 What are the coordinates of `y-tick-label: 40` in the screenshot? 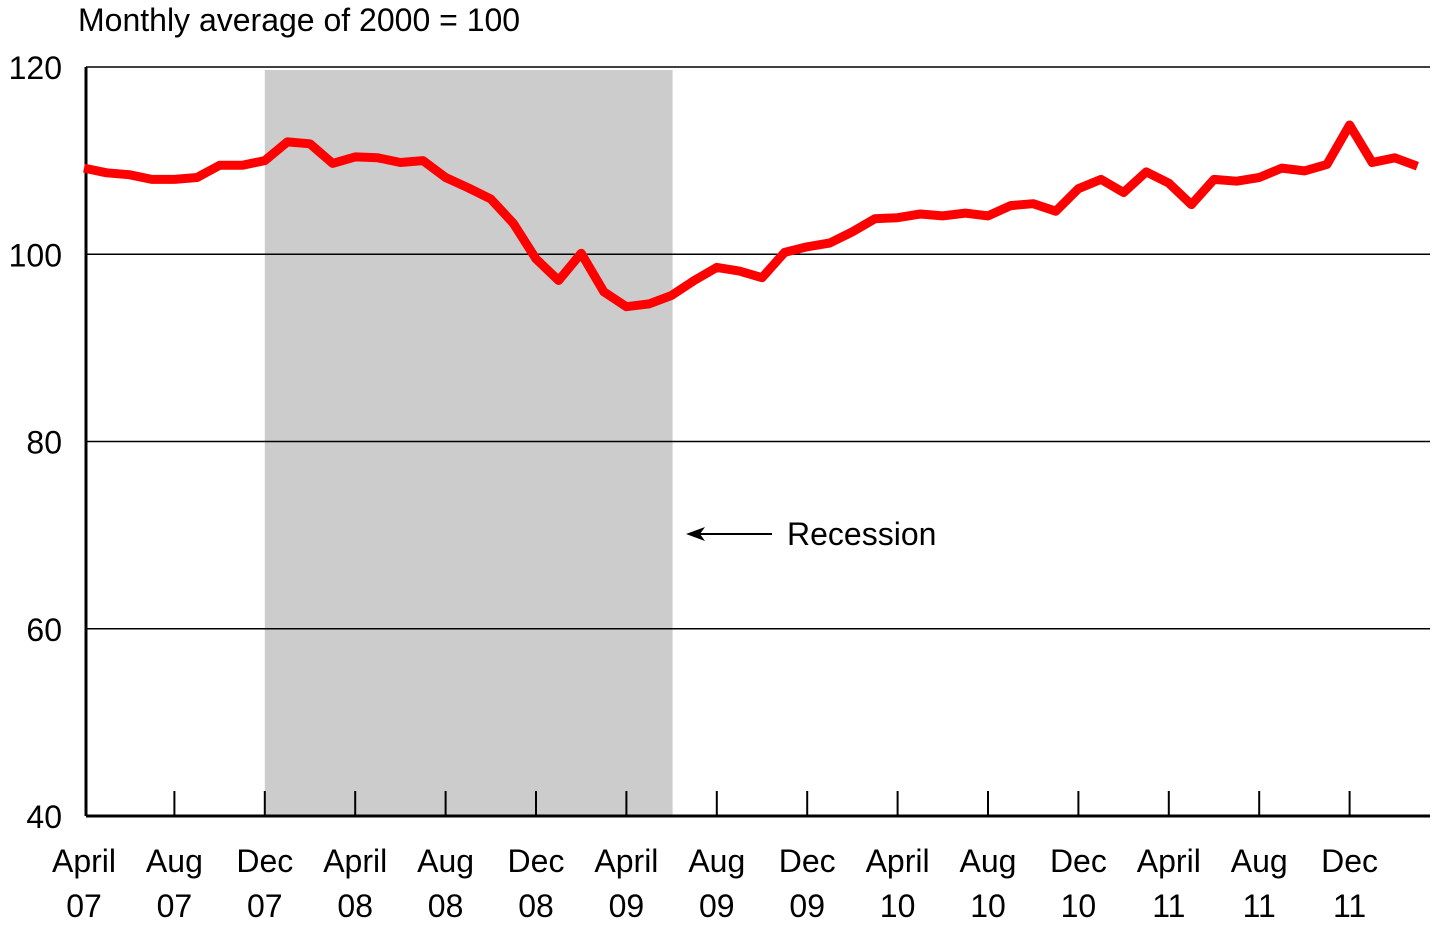 It's located at (44, 817).